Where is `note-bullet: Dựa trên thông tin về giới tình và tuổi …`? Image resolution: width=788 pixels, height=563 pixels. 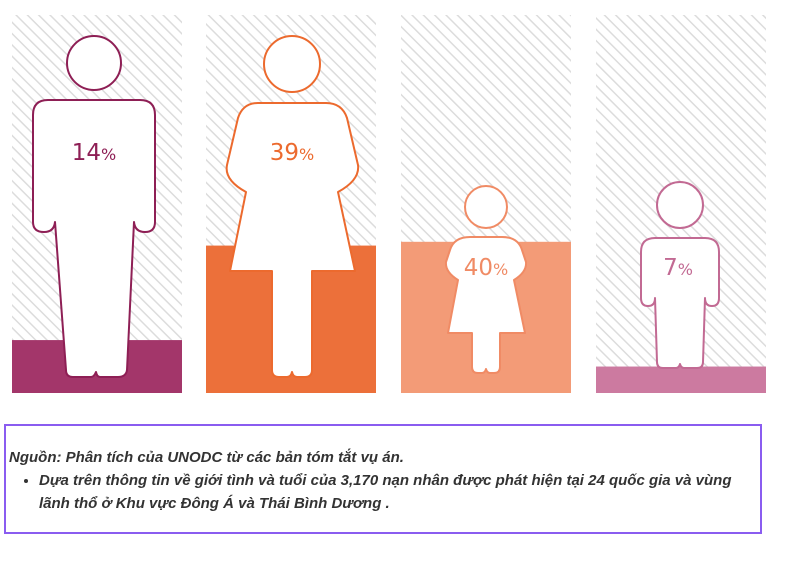
note-bullet: Dựa trên thông tin về giới tình và tuổi … is located at coordinates (396, 492).